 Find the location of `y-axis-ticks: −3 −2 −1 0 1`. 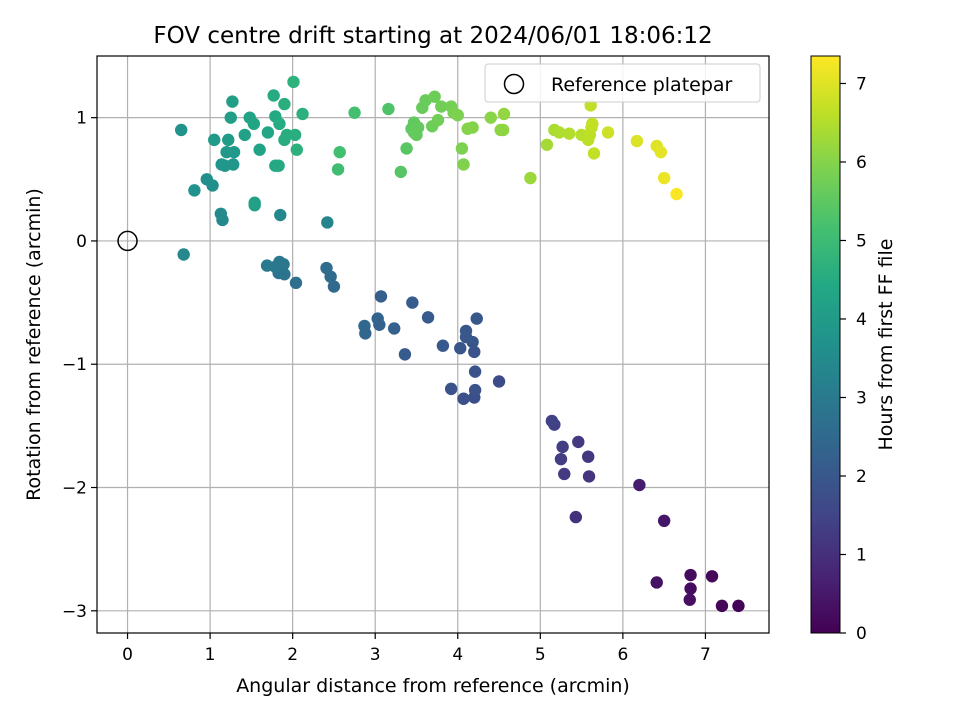

y-axis-ticks: −3 −2 −1 0 1 is located at coordinates (79, 365).